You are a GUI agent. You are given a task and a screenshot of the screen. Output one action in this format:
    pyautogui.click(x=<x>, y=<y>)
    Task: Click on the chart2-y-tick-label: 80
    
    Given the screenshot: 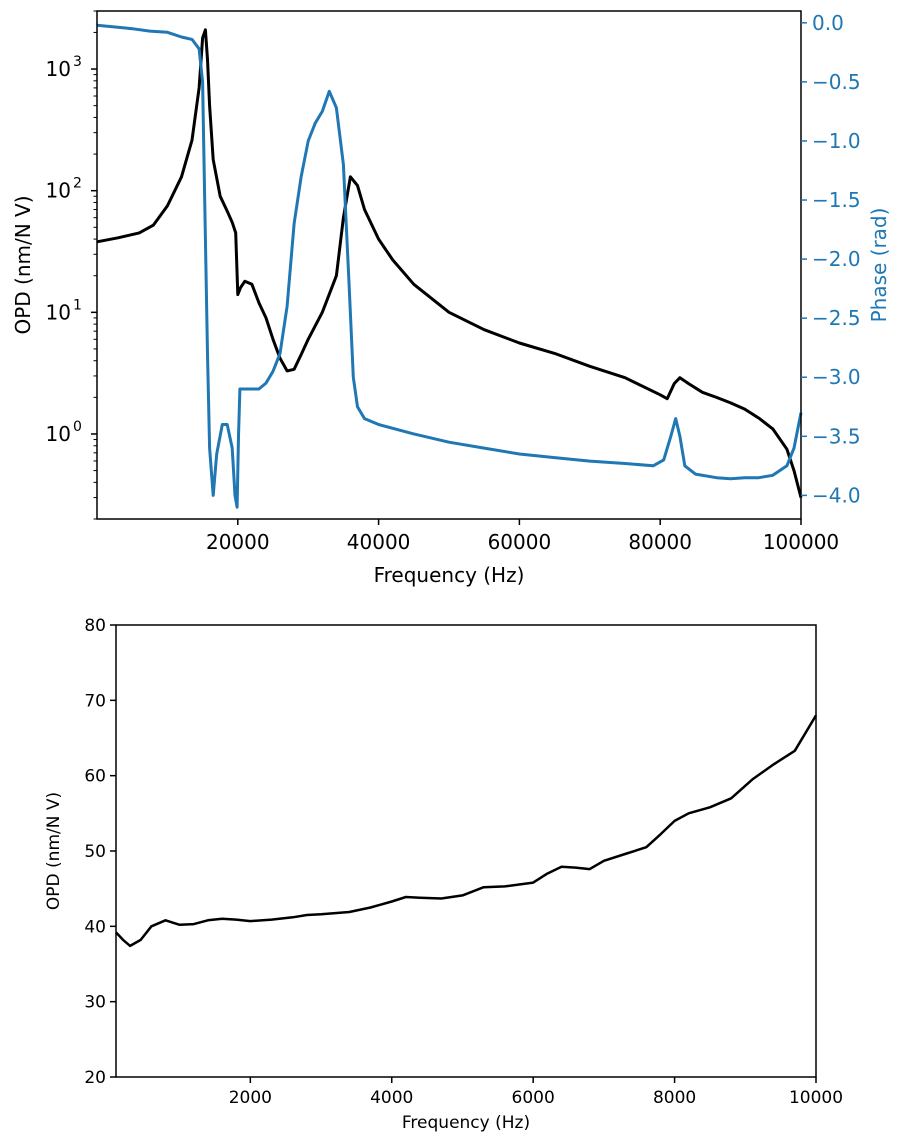 What is the action you would take?
    pyautogui.click(x=95, y=626)
    